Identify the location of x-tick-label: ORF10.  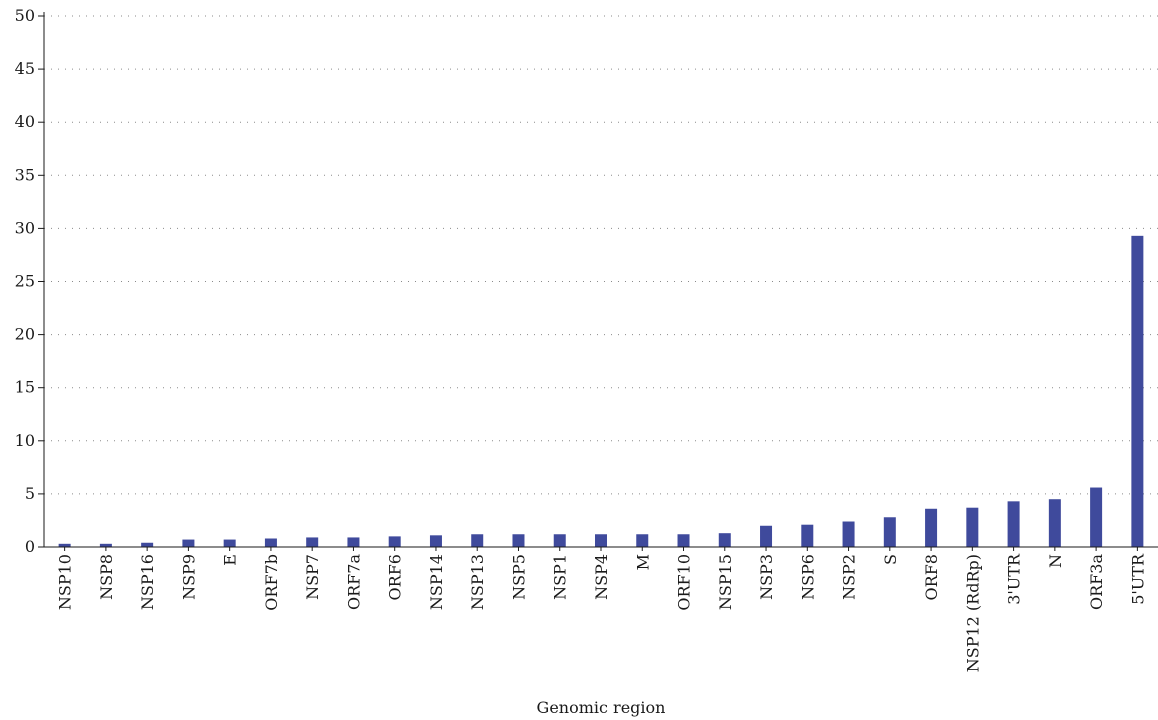
(684, 582).